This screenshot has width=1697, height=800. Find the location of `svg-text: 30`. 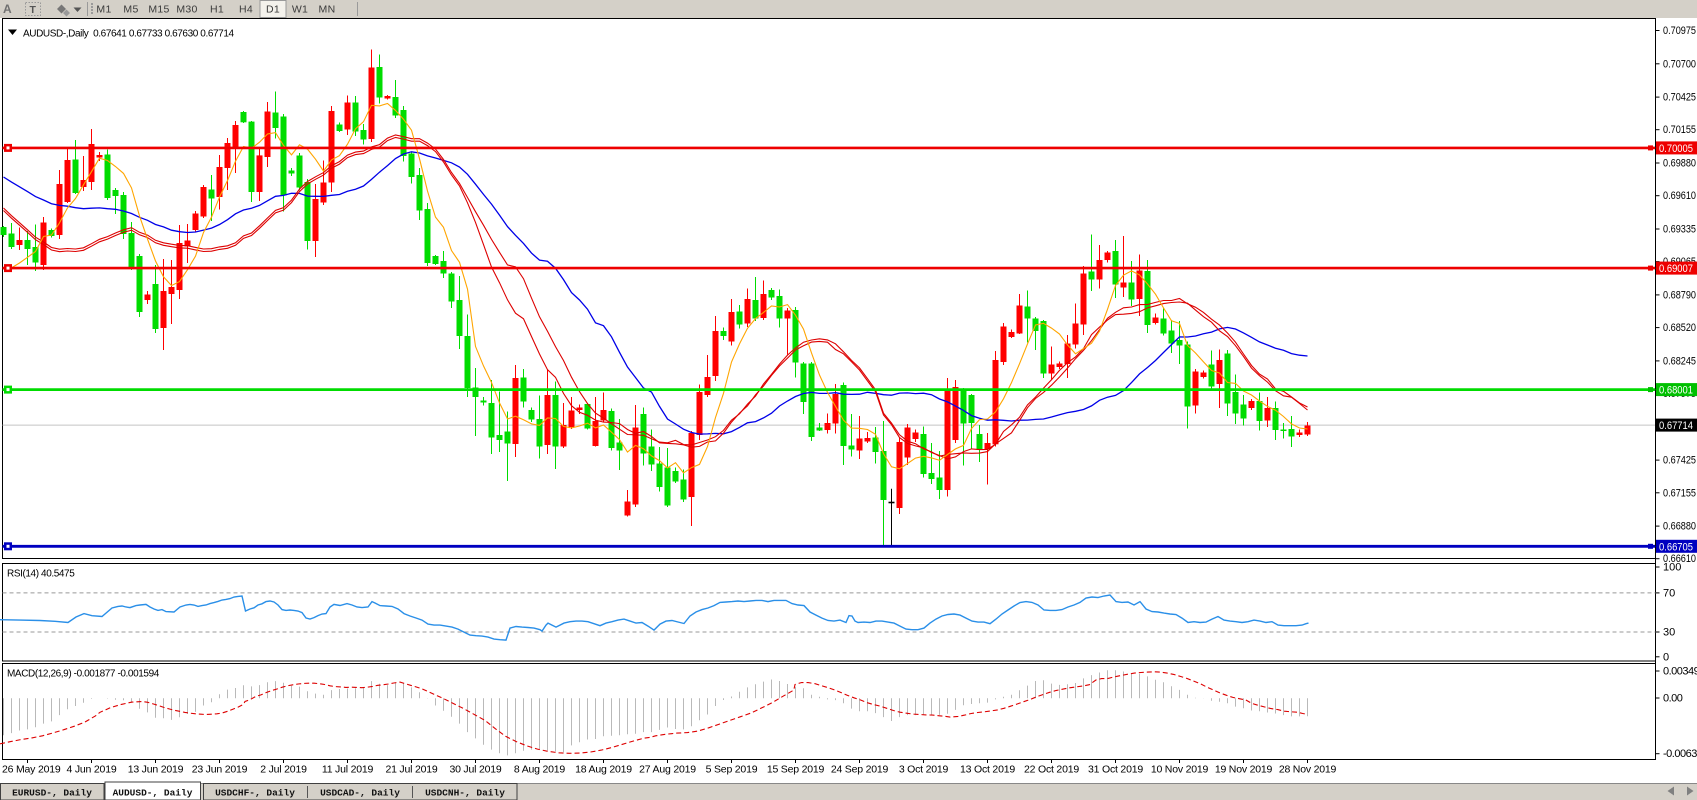

svg-text: 30 is located at coordinates (1669, 633).